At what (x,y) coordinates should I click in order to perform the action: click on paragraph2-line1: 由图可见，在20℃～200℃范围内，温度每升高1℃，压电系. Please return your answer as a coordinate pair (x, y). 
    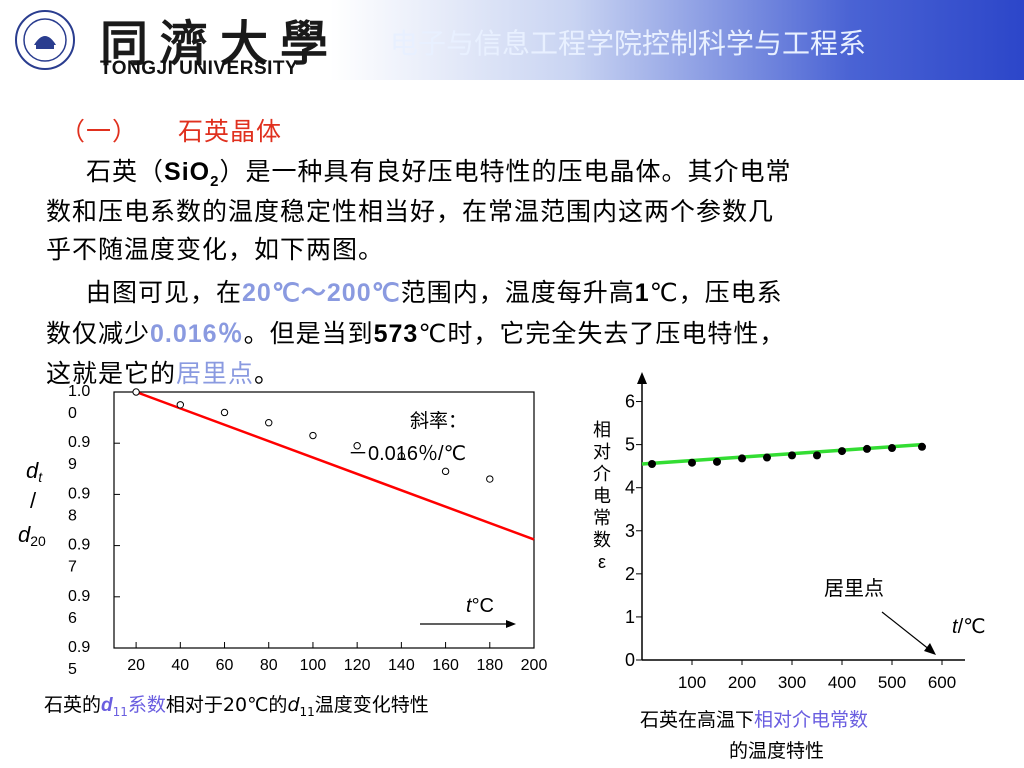
    Looking at the image, I should click on (434, 291).